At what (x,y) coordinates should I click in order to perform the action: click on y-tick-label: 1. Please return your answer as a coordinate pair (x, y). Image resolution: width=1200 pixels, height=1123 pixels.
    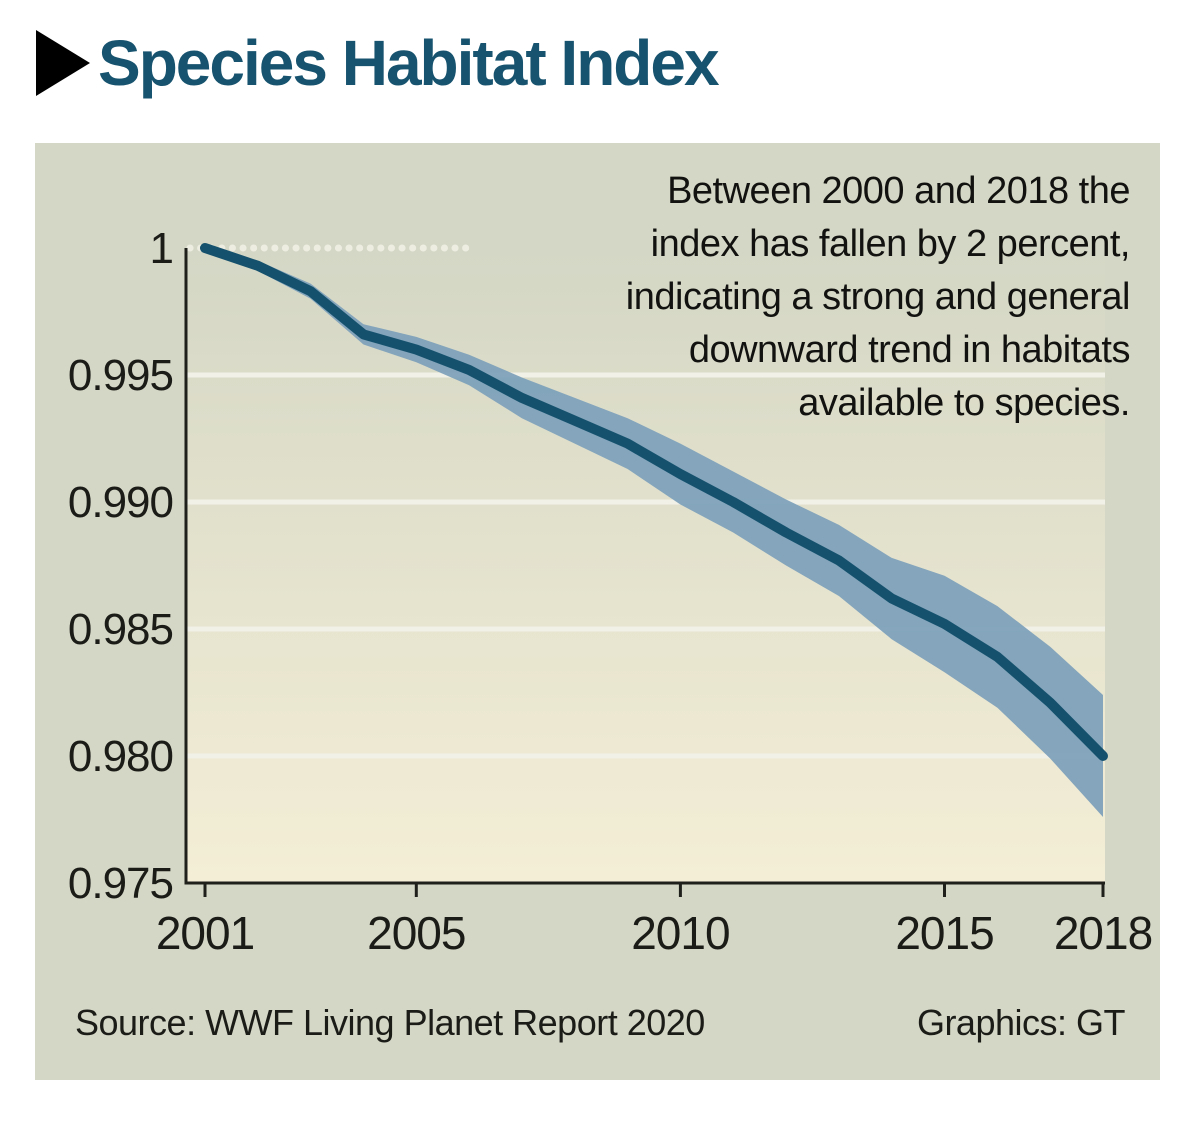
    Looking at the image, I should click on (161, 248).